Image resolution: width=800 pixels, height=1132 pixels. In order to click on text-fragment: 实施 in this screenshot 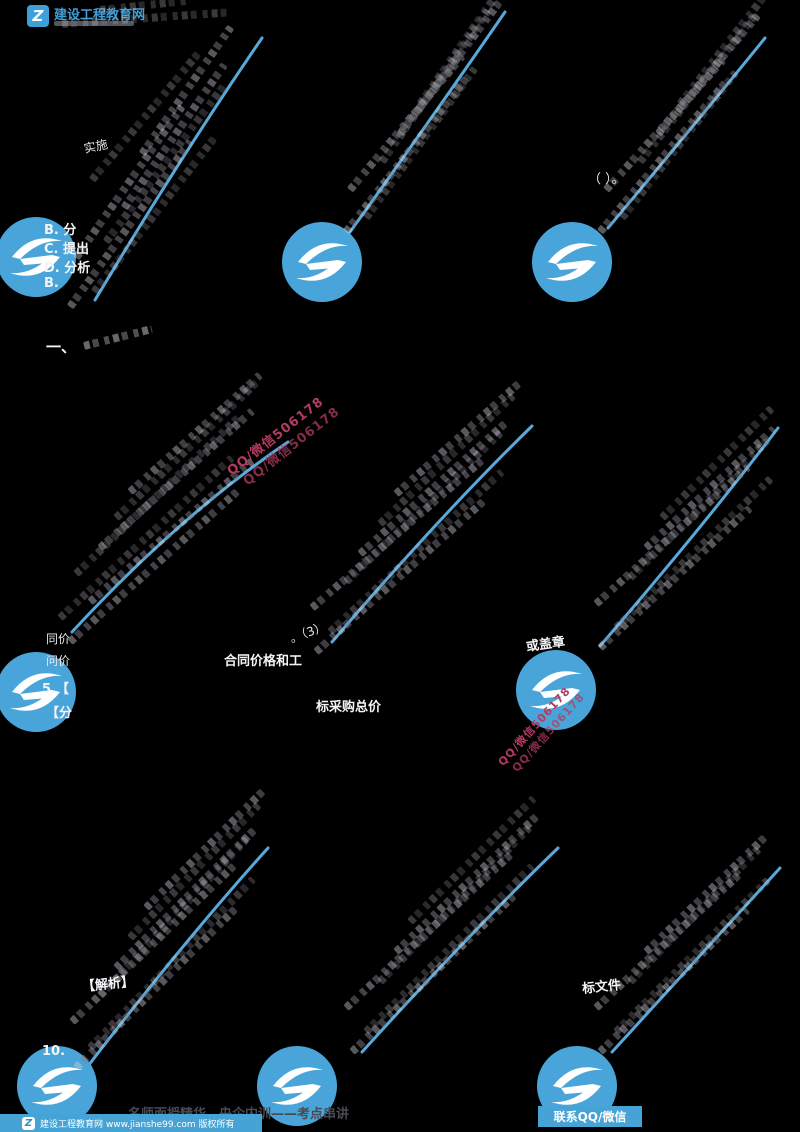, I will do `click(96, 146)`.